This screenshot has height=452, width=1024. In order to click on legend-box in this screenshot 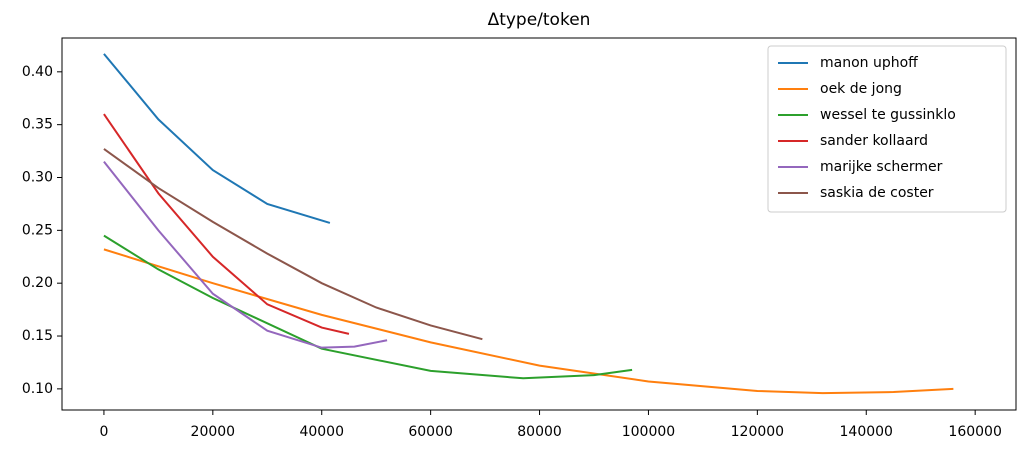, I will do `click(887, 129)`.